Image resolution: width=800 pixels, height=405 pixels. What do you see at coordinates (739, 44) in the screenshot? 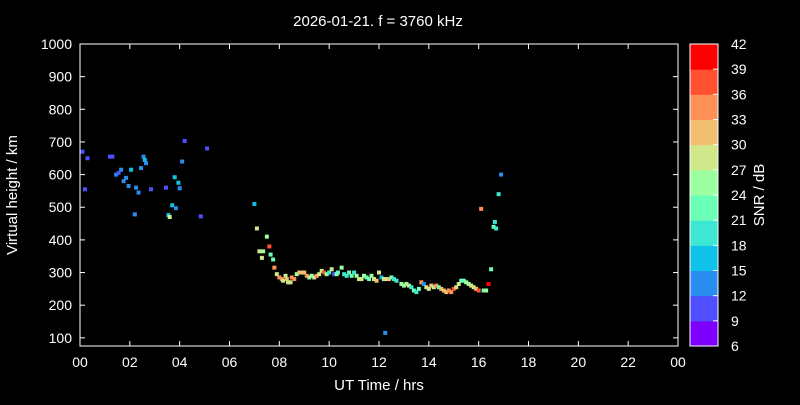
I see `colorbar-tick-label: 42` at bounding box center [739, 44].